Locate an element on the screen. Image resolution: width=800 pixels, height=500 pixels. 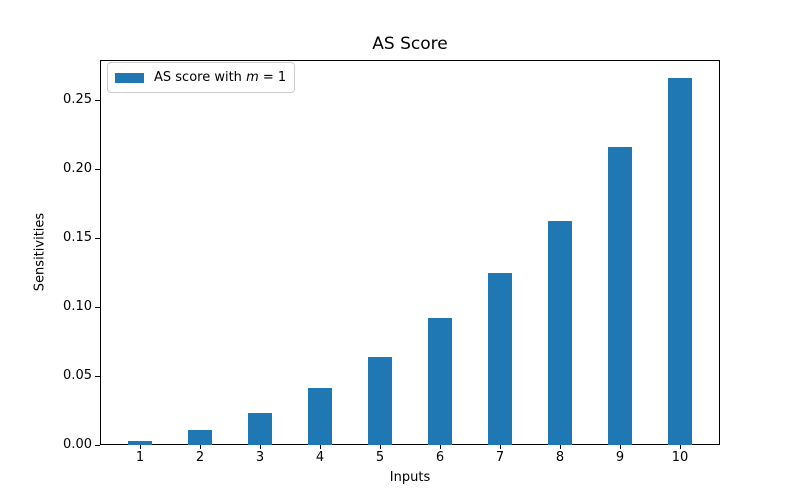
y-tick-label: 0.15 is located at coordinates (77, 237).